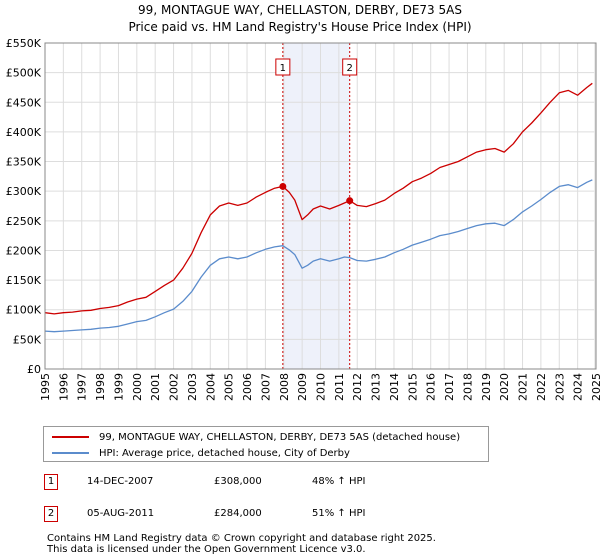 This screenshot has height=560, width=600. Describe the element at coordinates (118, 387) in the screenshot. I see `x-tick-label: 1999` at that location.